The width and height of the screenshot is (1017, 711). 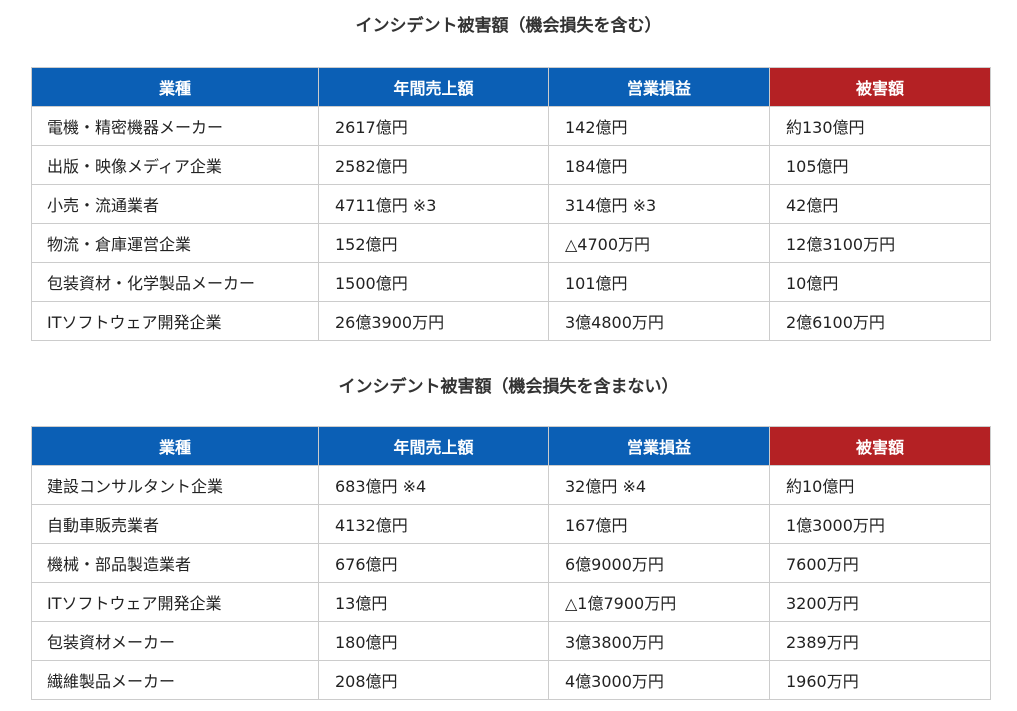 I want to click on cell-operating-profit: 142億円, so click(x=659, y=126).